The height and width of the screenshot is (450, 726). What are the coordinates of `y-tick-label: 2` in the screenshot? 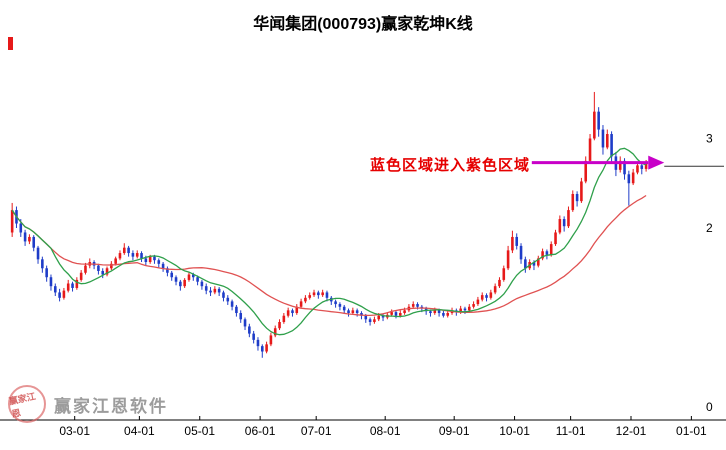 It's located at (709, 228).